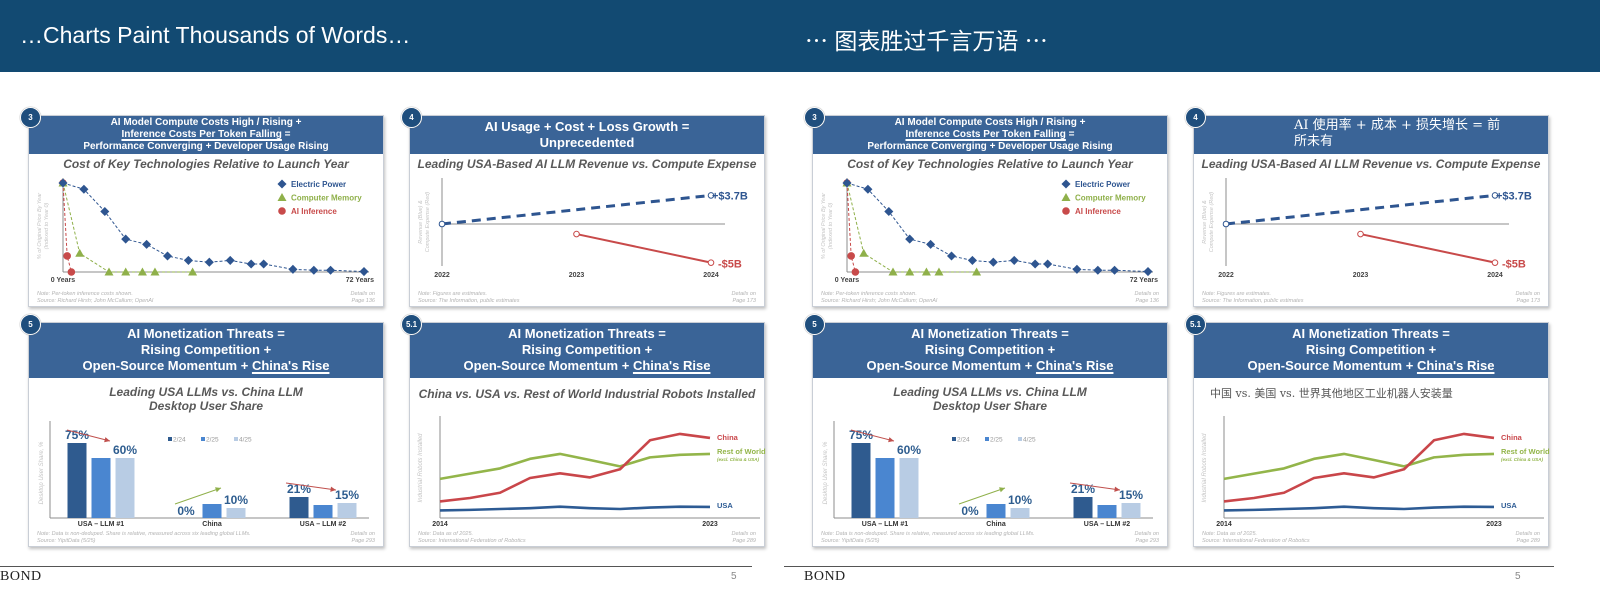  Describe the element at coordinates (1397, 133) in the screenshot. I see `card-header-text: AI 使用率 + 成本 + 损失增长 = 前所未有` at that location.